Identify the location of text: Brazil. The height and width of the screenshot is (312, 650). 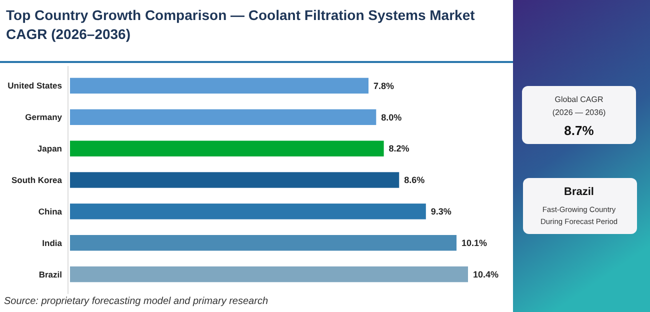
(579, 192).